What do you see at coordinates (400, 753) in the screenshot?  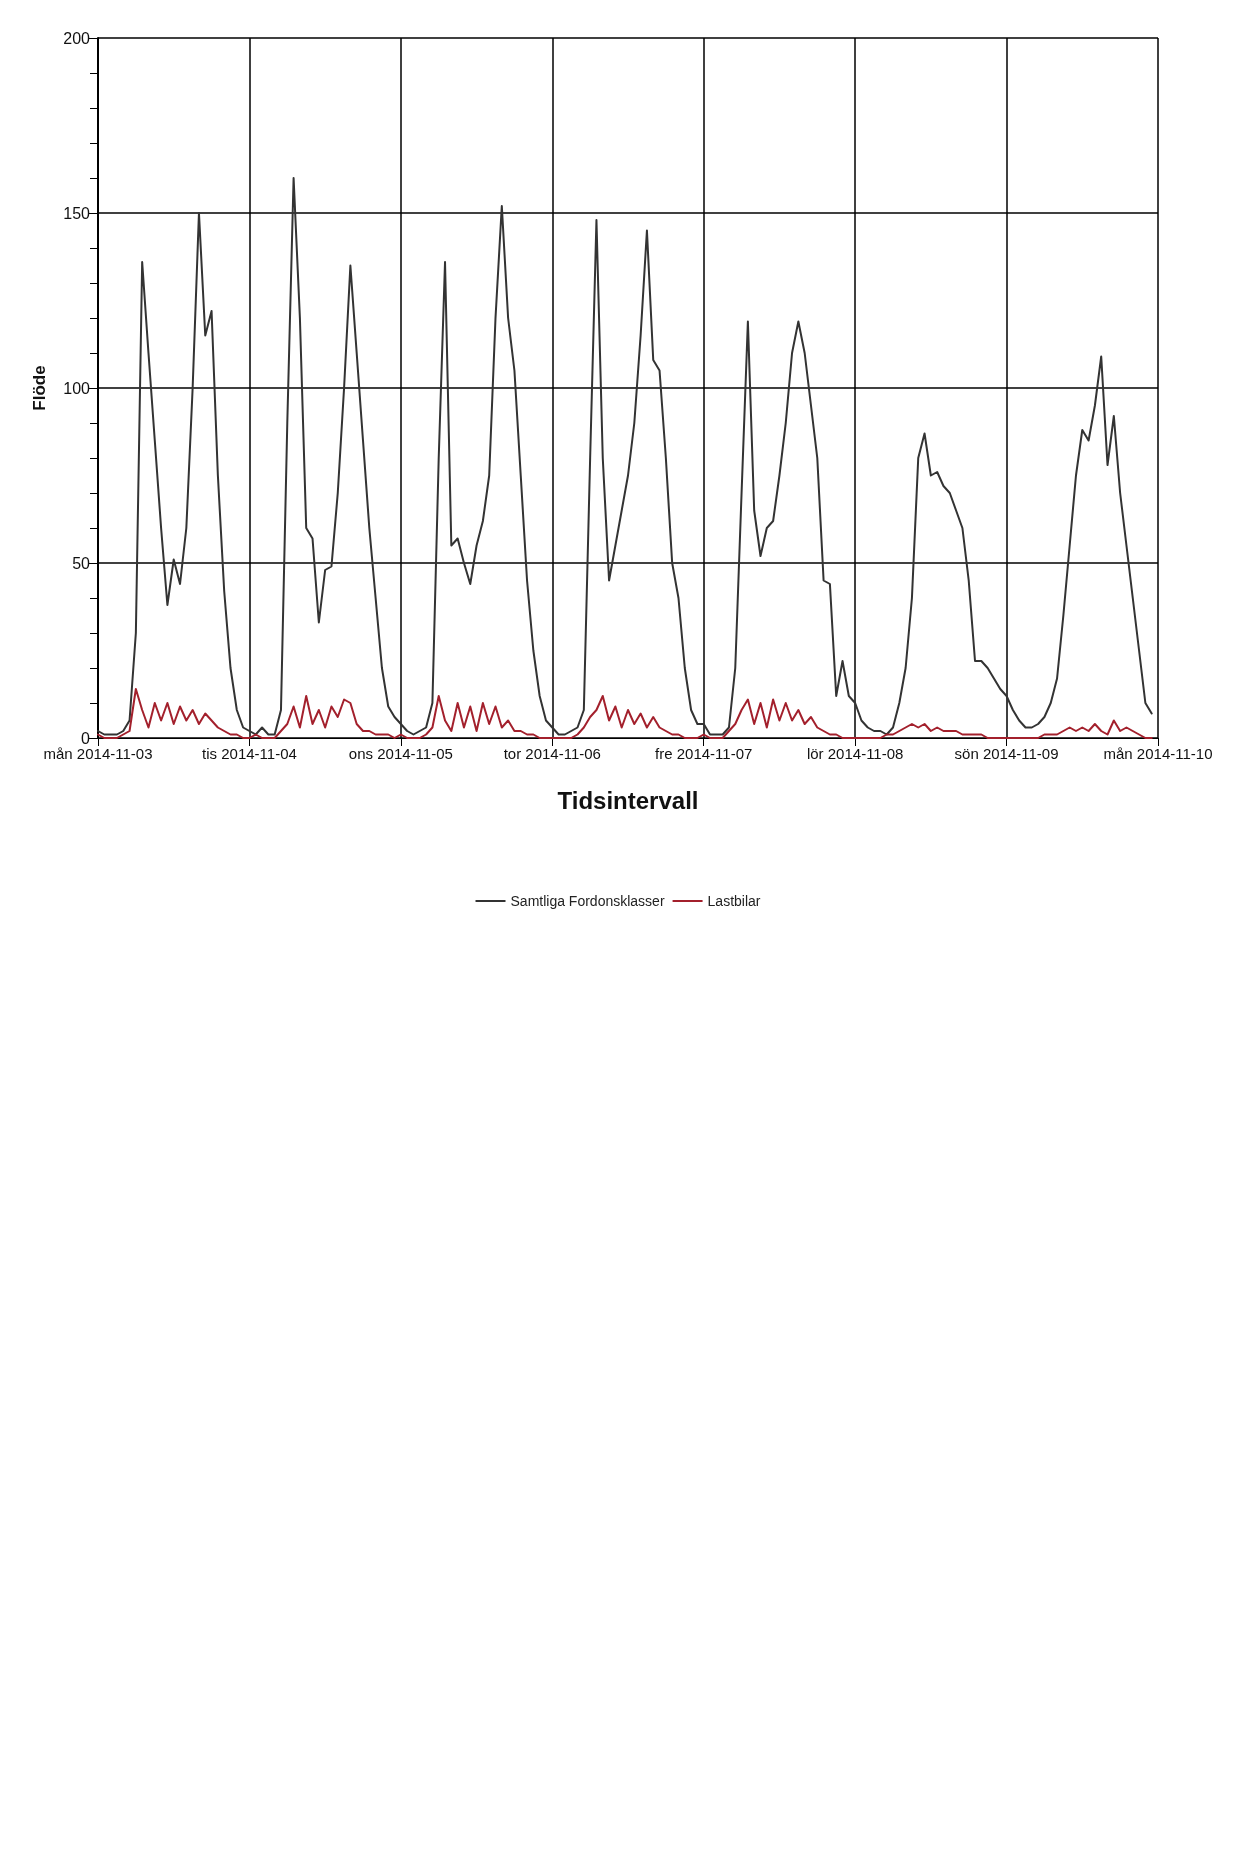 I see `x-tick-label: ons 2014-11-05` at bounding box center [400, 753].